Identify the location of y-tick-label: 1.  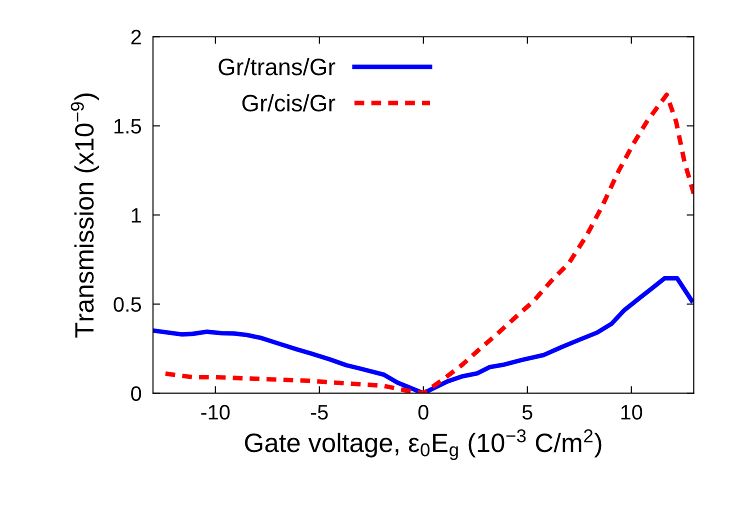
(136, 215).